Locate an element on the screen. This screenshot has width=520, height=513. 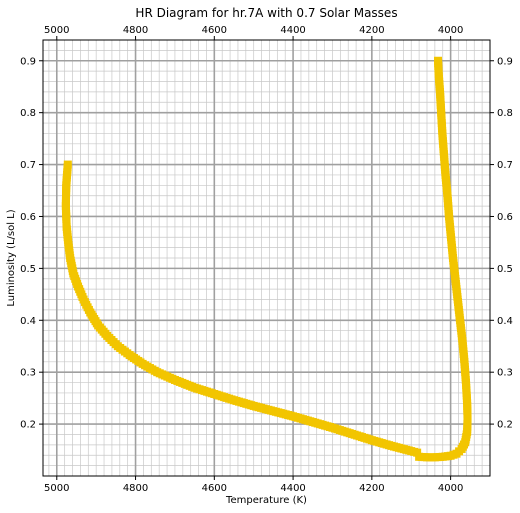
x-tick-label-bottom: 4200 is located at coordinates (371, 488).